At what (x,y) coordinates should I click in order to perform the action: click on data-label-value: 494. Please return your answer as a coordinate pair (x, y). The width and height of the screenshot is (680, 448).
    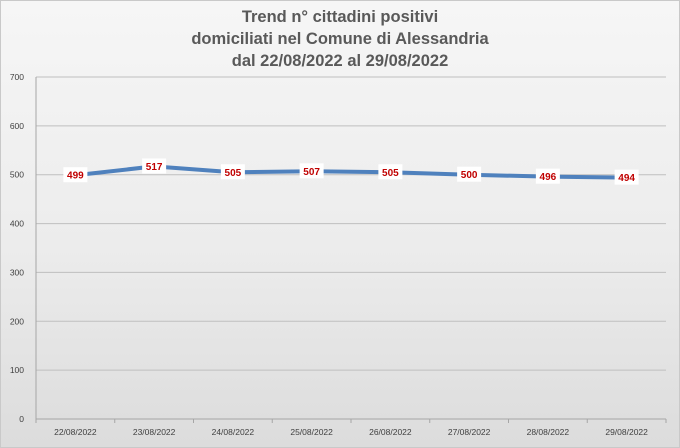
    Looking at the image, I should click on (626, 178).